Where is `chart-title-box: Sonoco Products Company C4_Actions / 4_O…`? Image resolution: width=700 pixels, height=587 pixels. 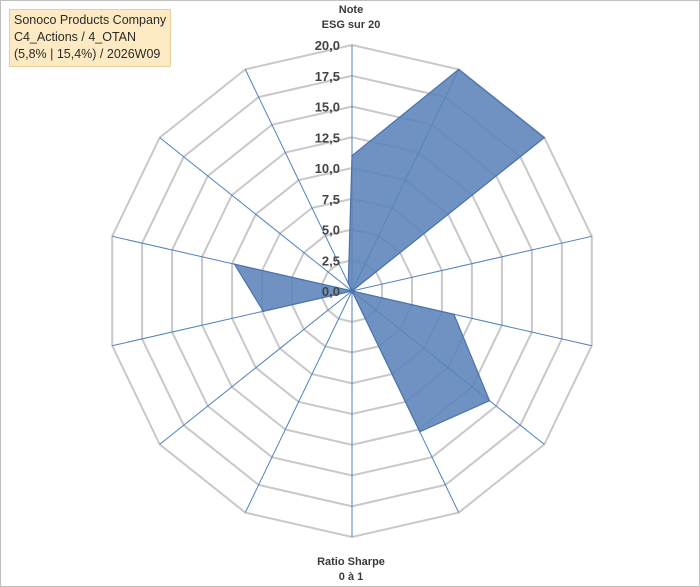
chart-title-box: Sonoco Products Company C4_Actions / 4_O… is located at coordinates (90, 38).